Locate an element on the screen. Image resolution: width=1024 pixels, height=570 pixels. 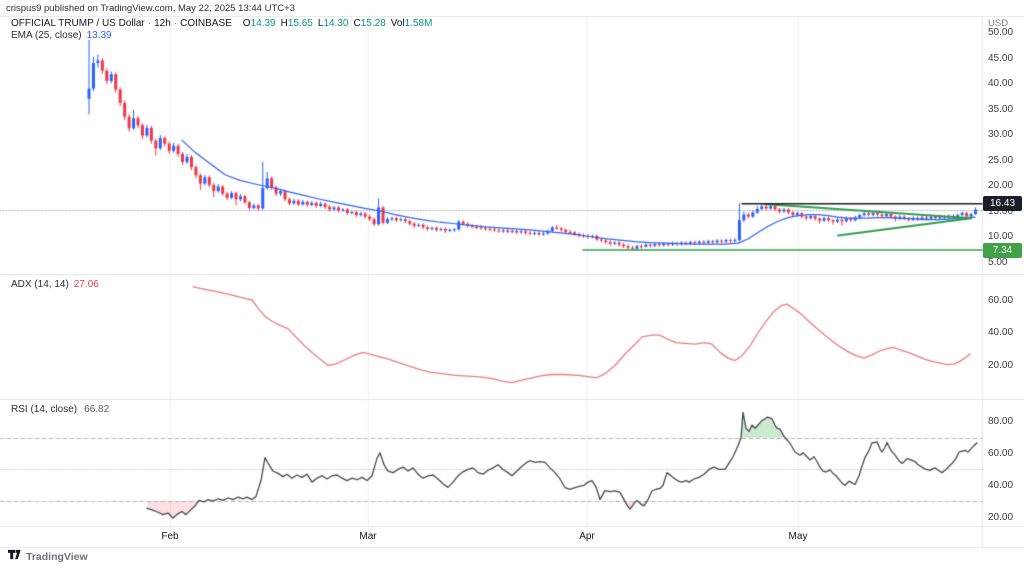
ohlc-key: Vol is located at coordinates (397, 23).